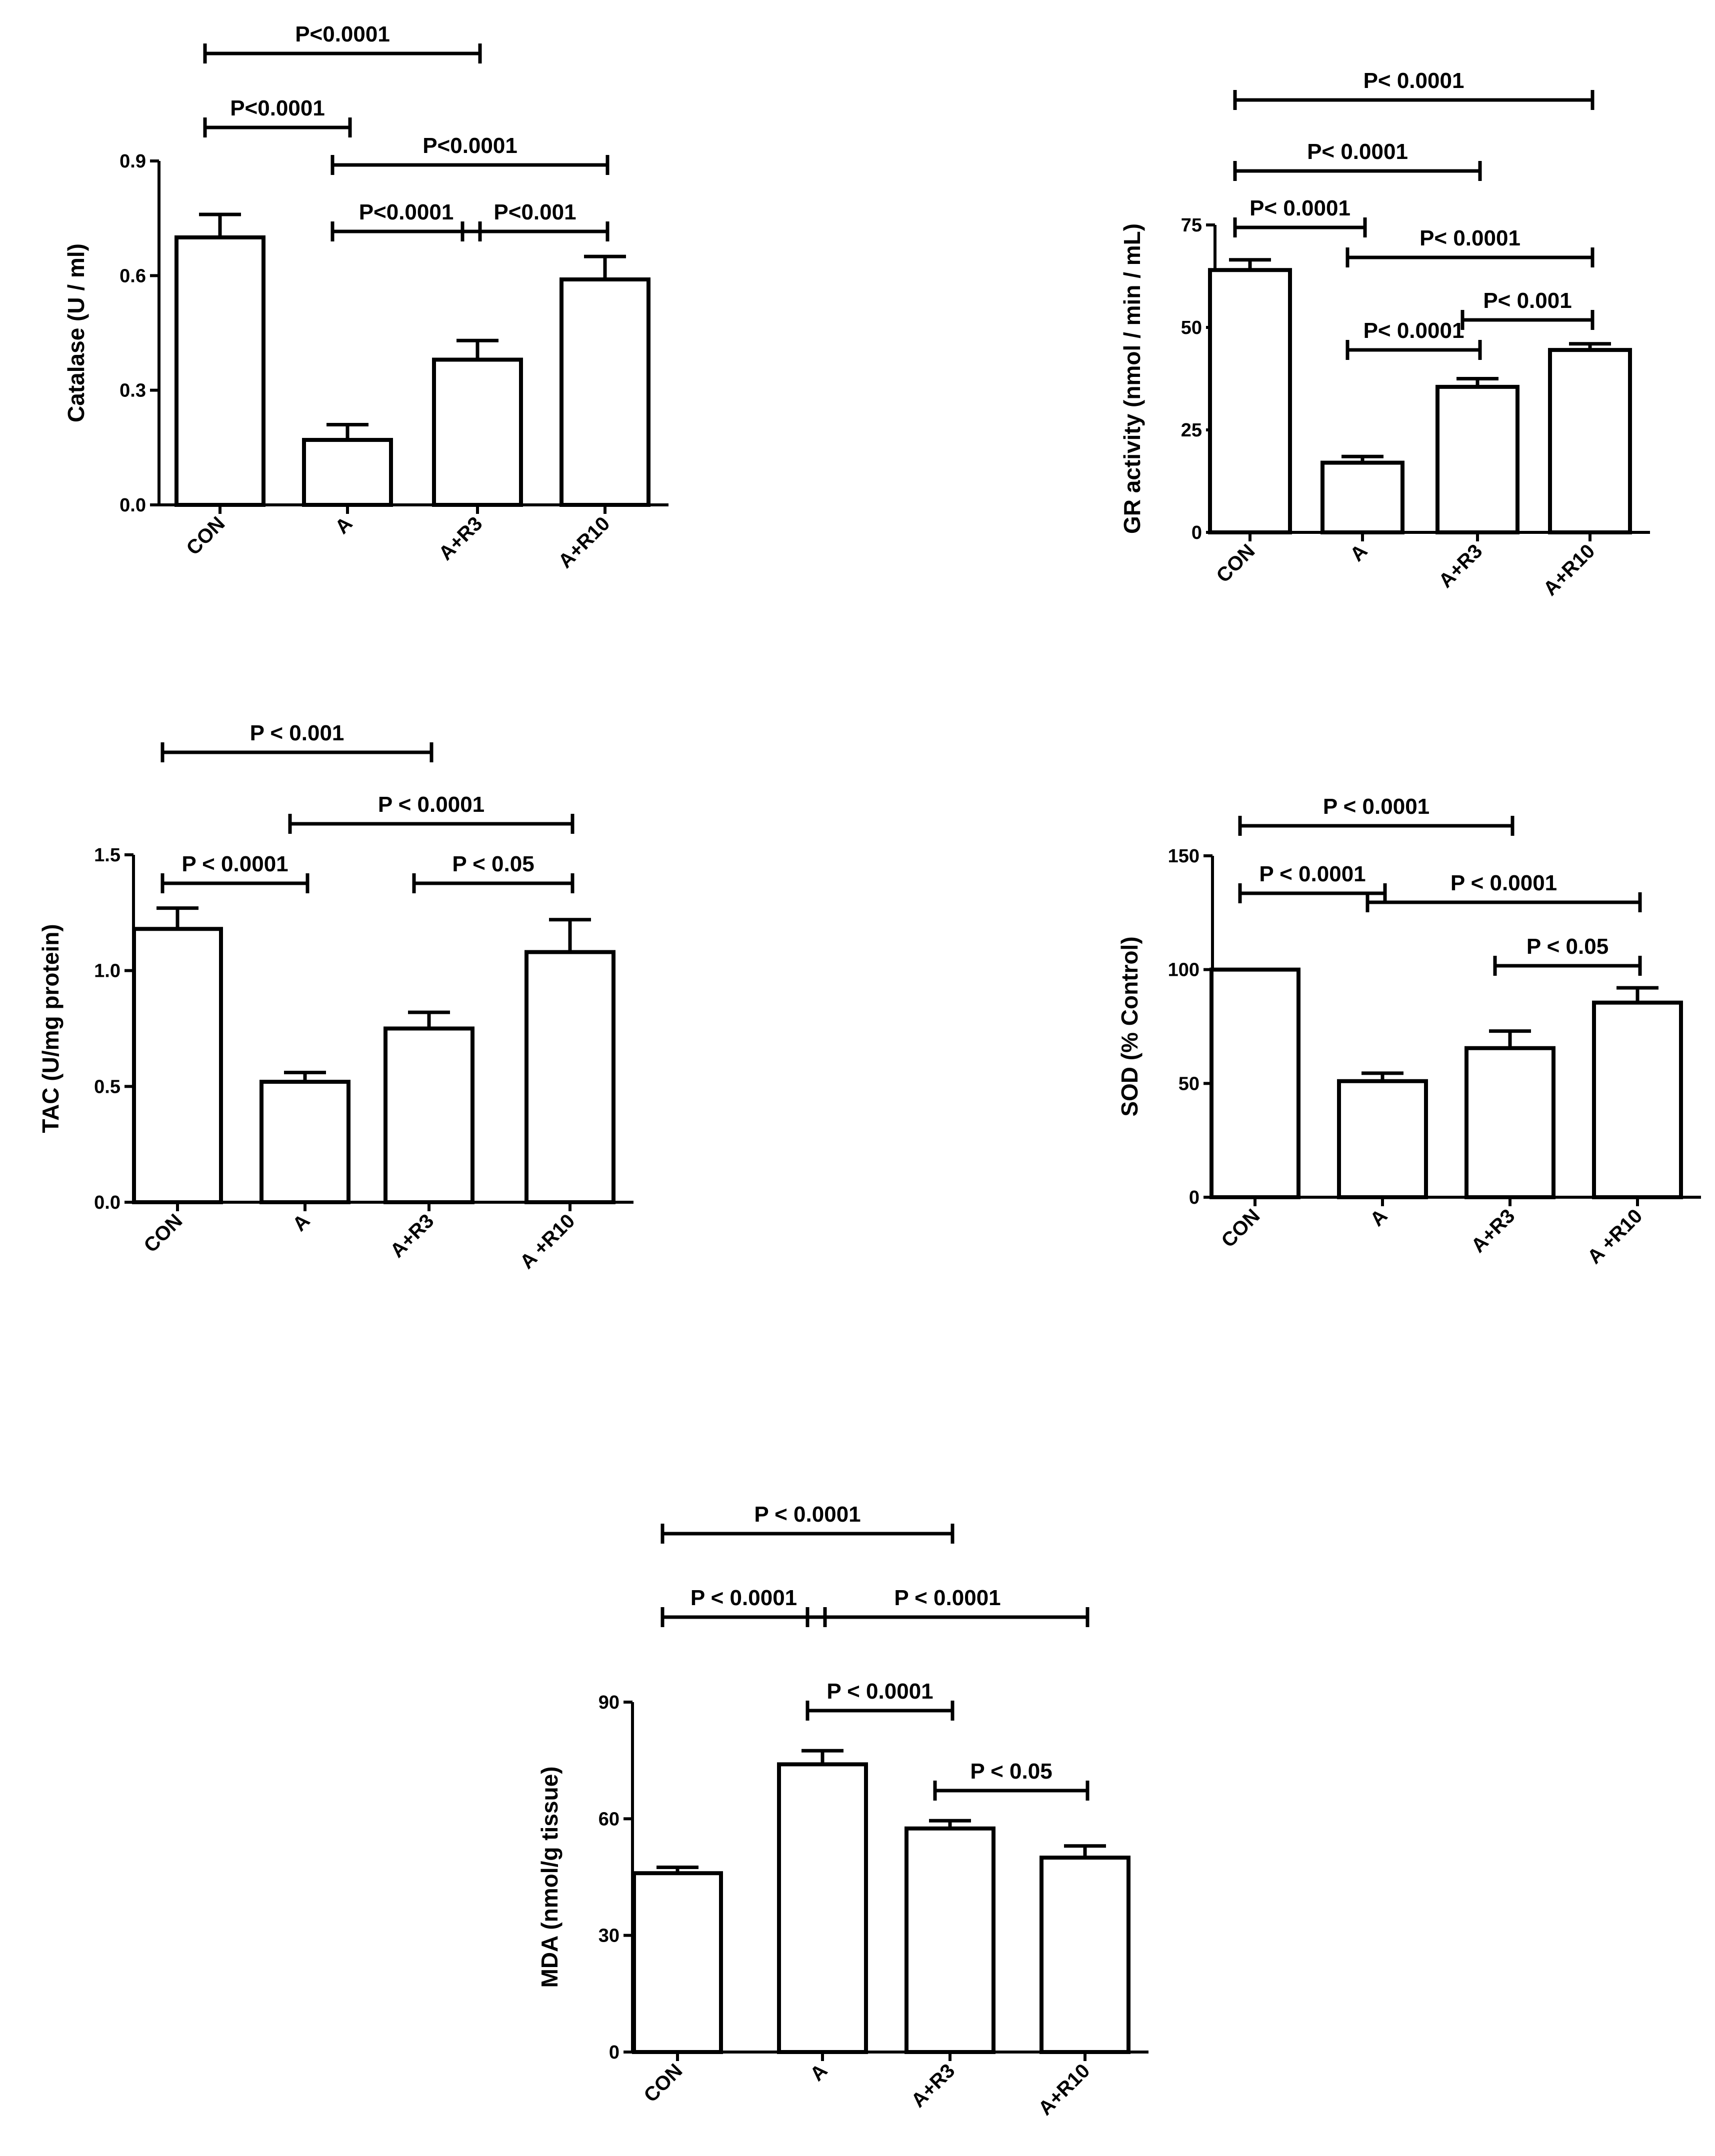 Image resolution: width=1715 pixels, height=2156 pixels. Describe the element at coordinates (1132, 378) in the screenshot. I see `y-axis-label: GR activity (nmol / min / mL)` at that location.